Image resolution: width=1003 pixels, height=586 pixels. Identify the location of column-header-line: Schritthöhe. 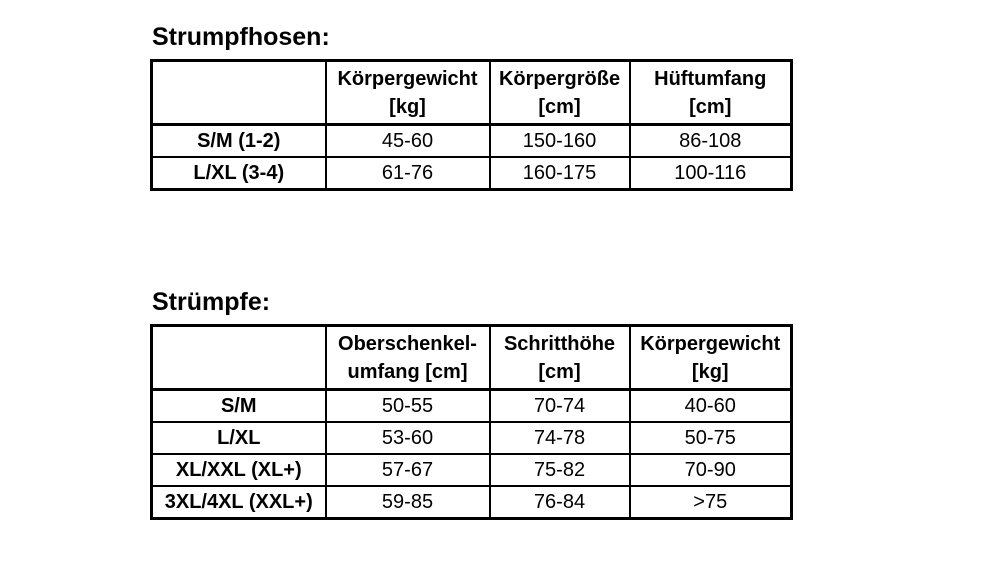
(559, 343).